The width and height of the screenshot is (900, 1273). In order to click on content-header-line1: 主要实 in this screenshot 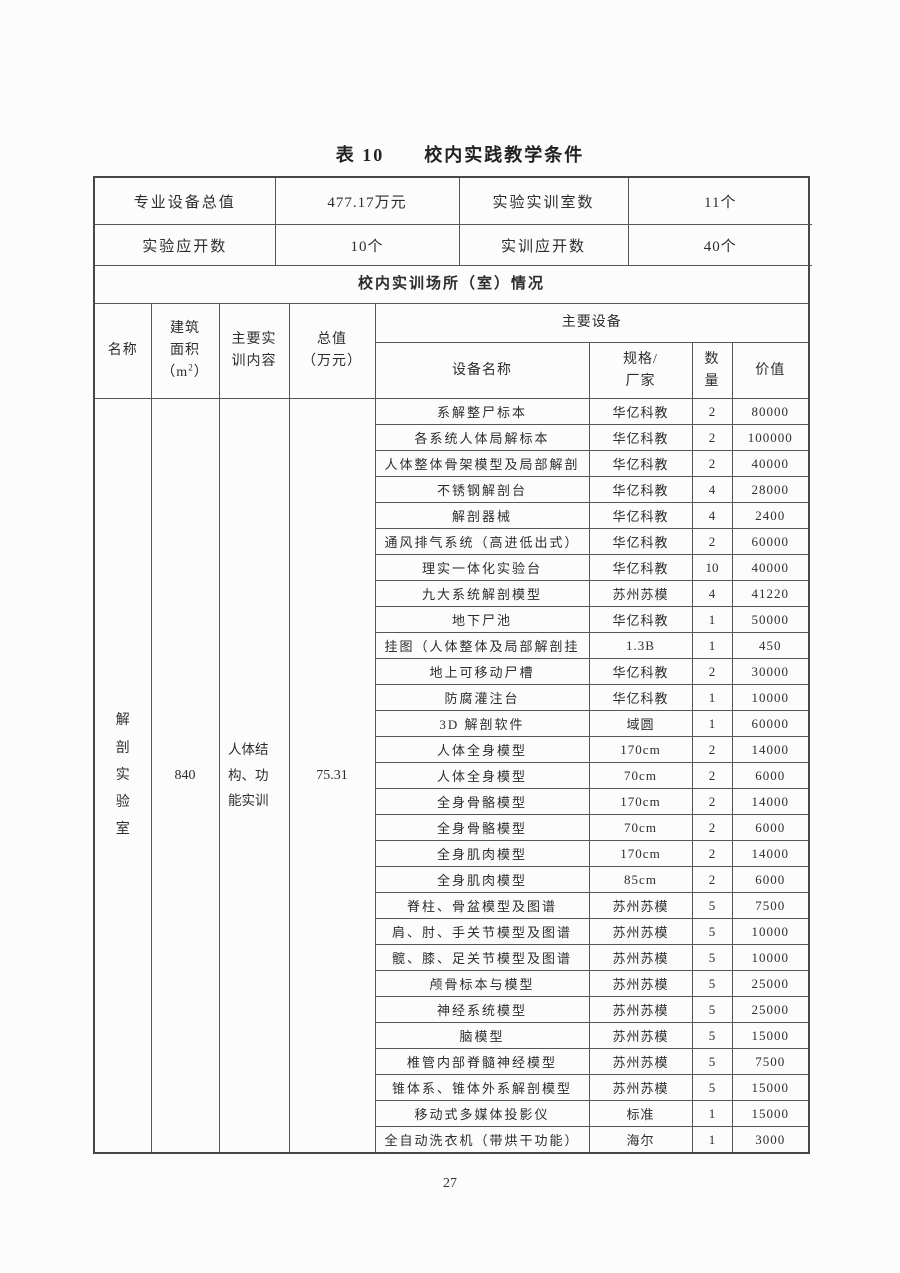, I will do `click(254, 340)`.